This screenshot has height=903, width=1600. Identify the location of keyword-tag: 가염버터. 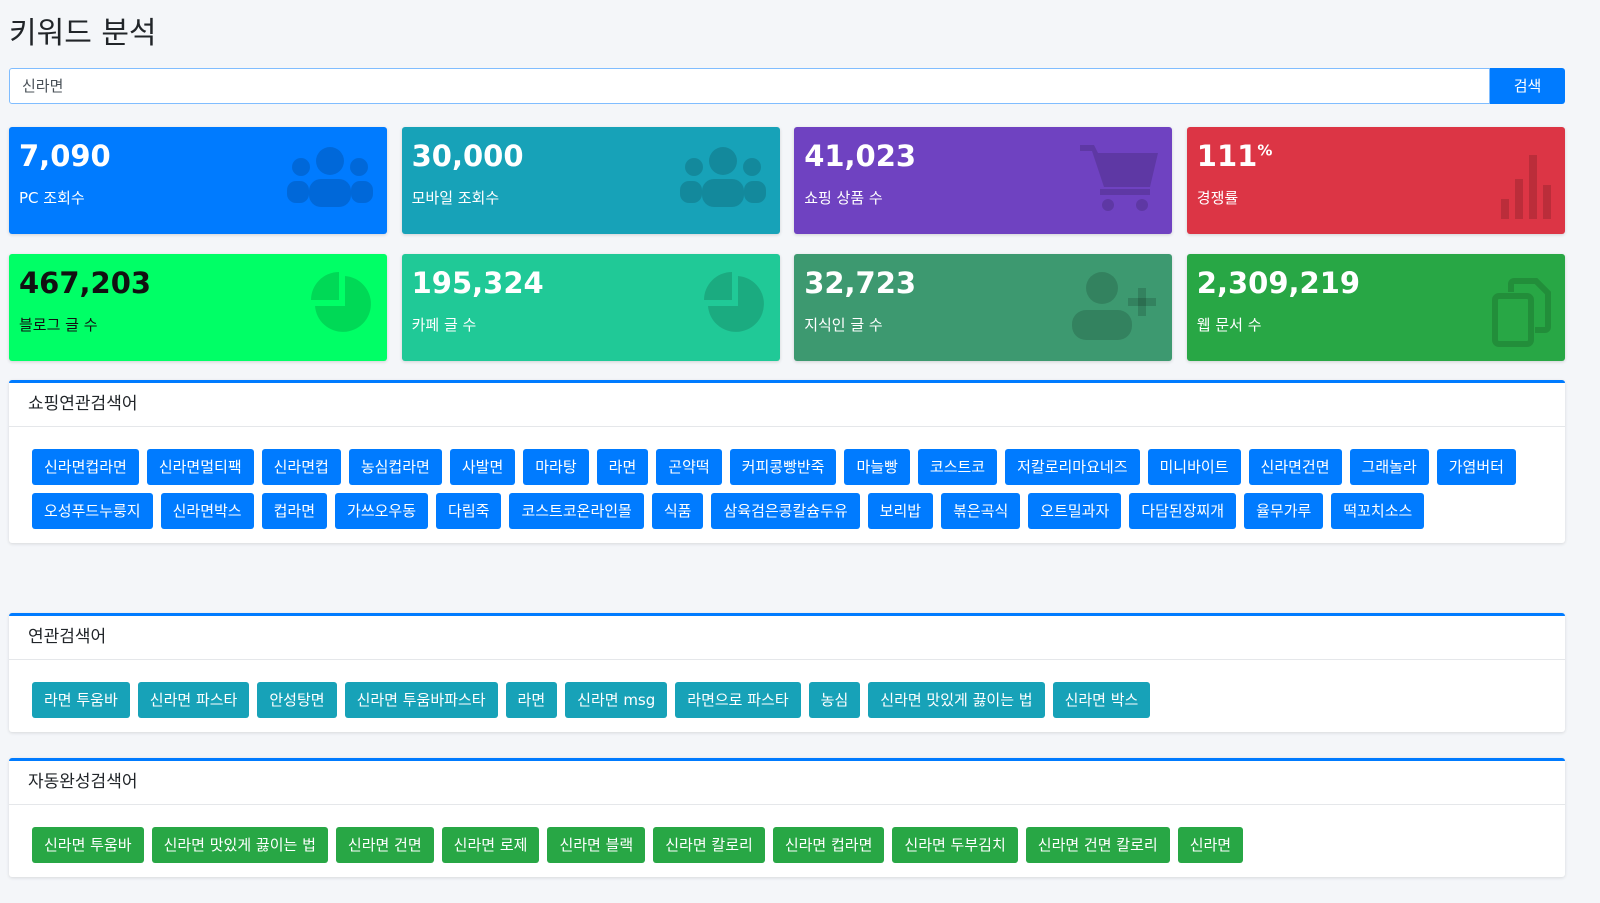
(1476, 467).